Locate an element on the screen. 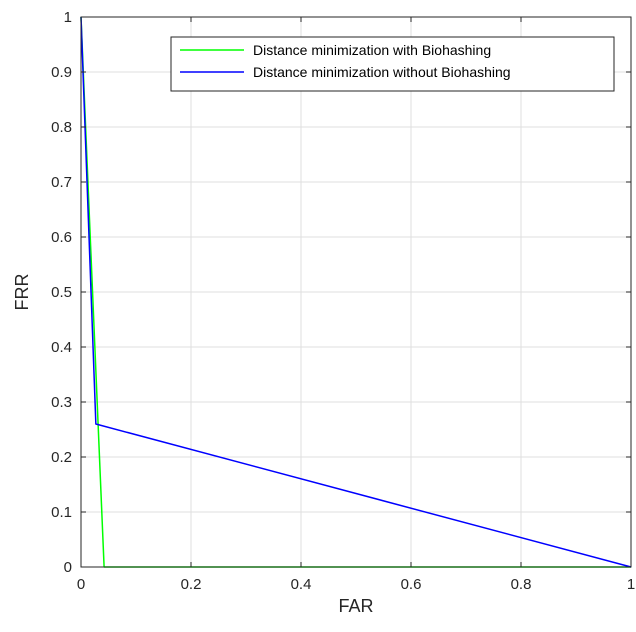  legend-box is located at coordinates (392, 64).